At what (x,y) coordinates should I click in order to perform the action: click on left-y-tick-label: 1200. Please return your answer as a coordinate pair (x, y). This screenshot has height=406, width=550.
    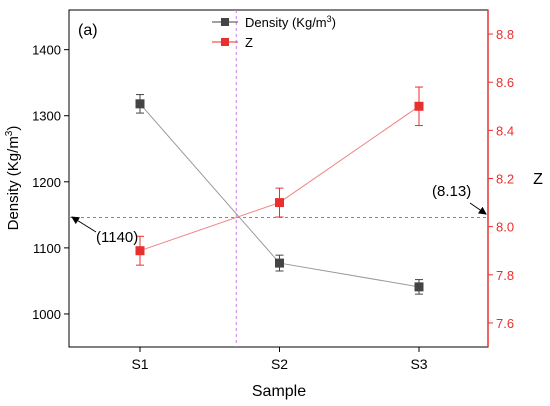
    Looking at the image, I should click on (46, 182).